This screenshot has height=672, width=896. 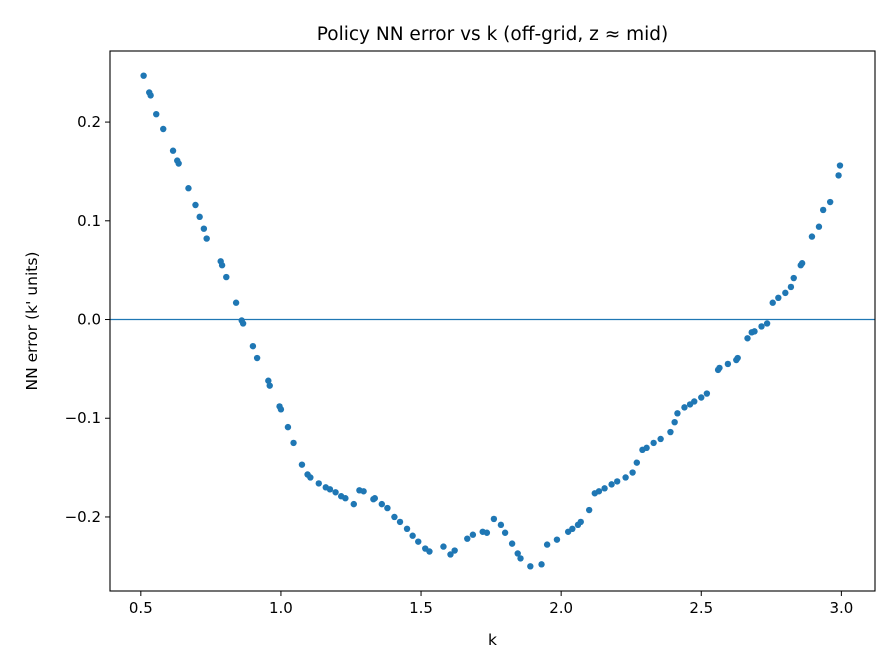 I want to click on x-tick-label: 0.5, so click(x=141, y=608).